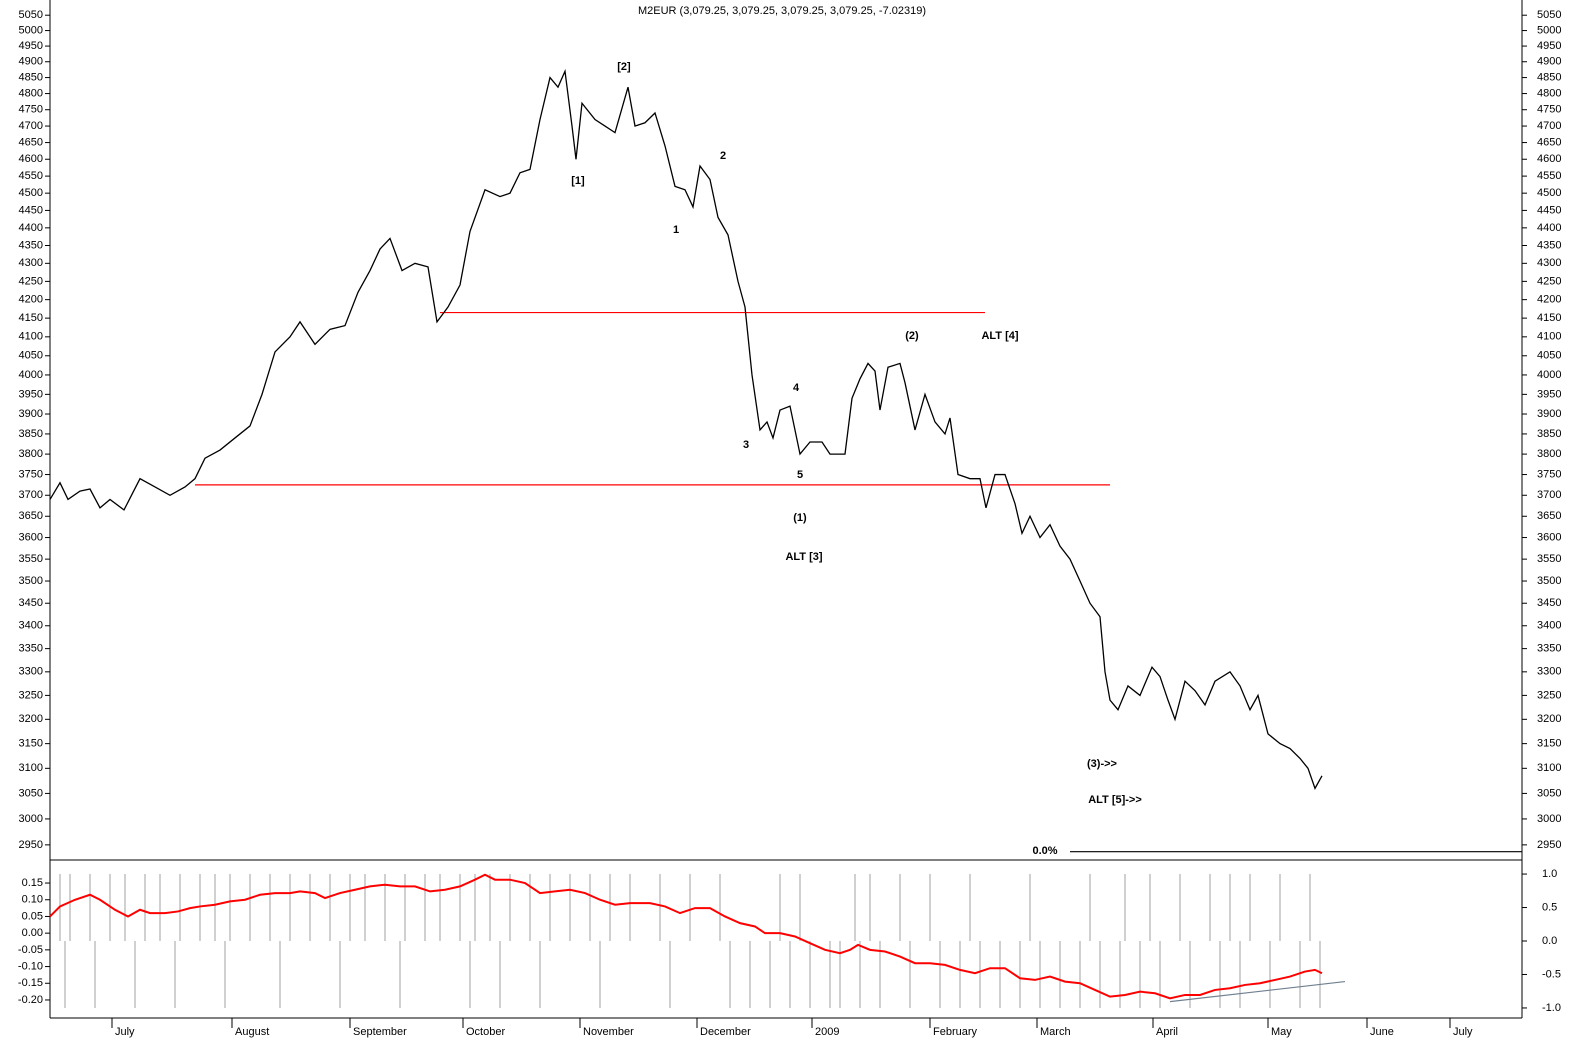  I want to click on y-tick-label: 0.05, so click(32, 916).